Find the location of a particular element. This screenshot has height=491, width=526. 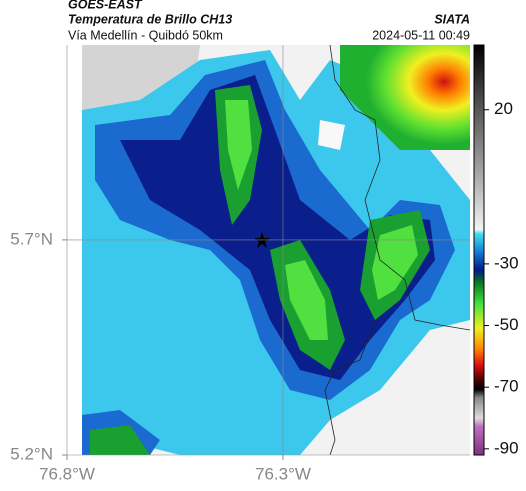

colorbar-tick-label: -90 is located at coordinates (506, 447).